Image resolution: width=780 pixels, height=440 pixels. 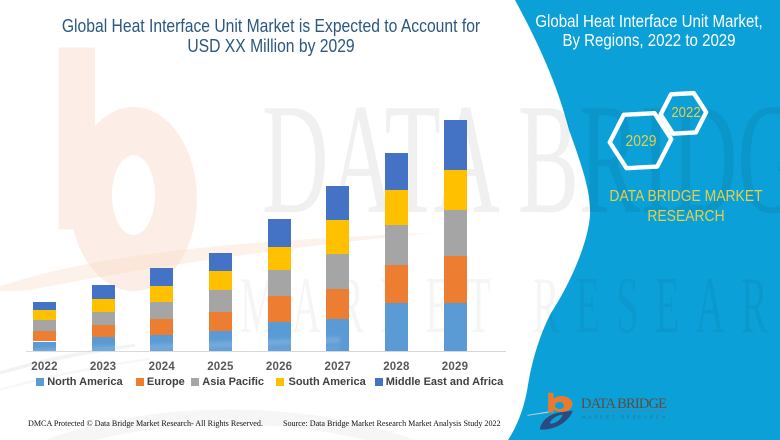 I want to click on svg-text: DATA BRIDGE, so click(x=624, y=404).